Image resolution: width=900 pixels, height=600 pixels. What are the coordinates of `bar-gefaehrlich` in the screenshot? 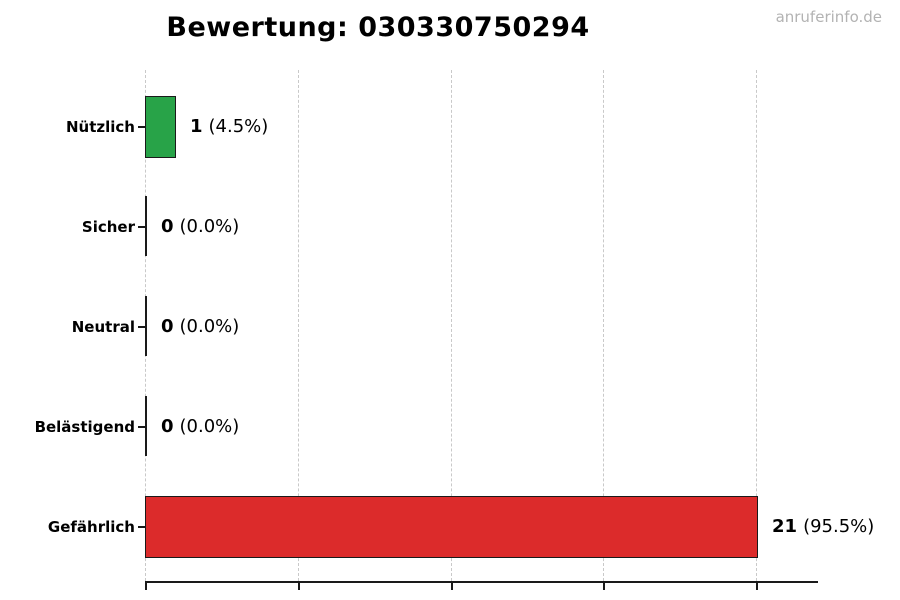 It's located at (451, 527).